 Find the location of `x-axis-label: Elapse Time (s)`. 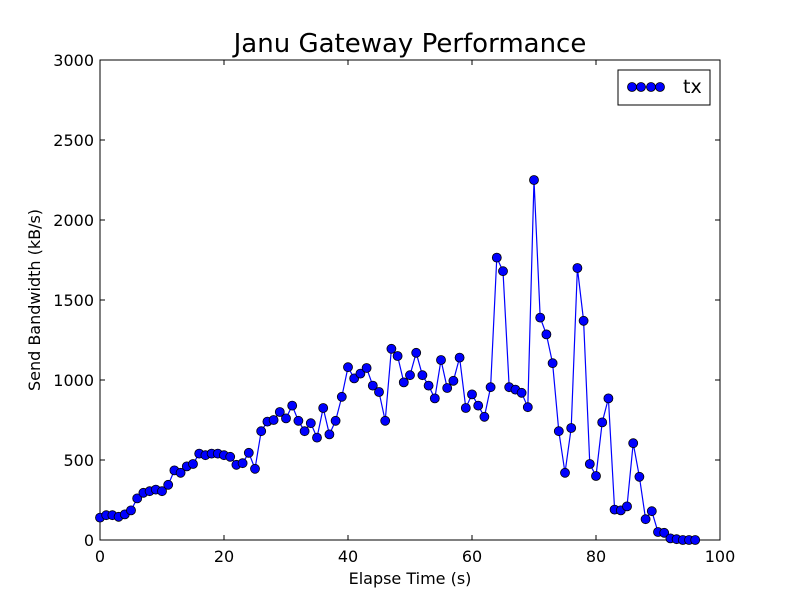

x-axis-label: Elapse Time (s) is located at coordinates (410, 578).